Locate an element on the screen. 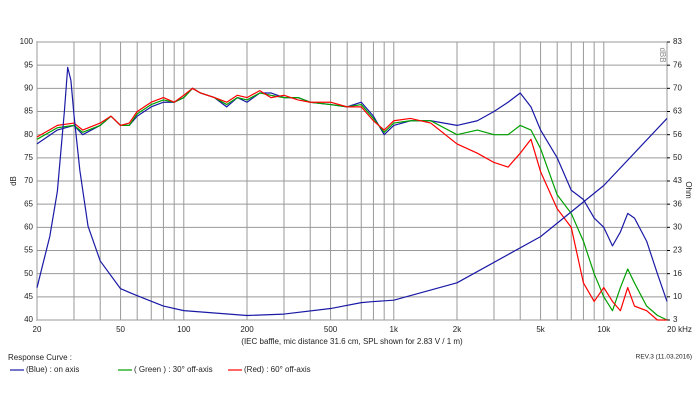 Image resolution: width=700 pixels, height=405 pixels. y-tick-label: 70 is located at coordinates (28, 180).